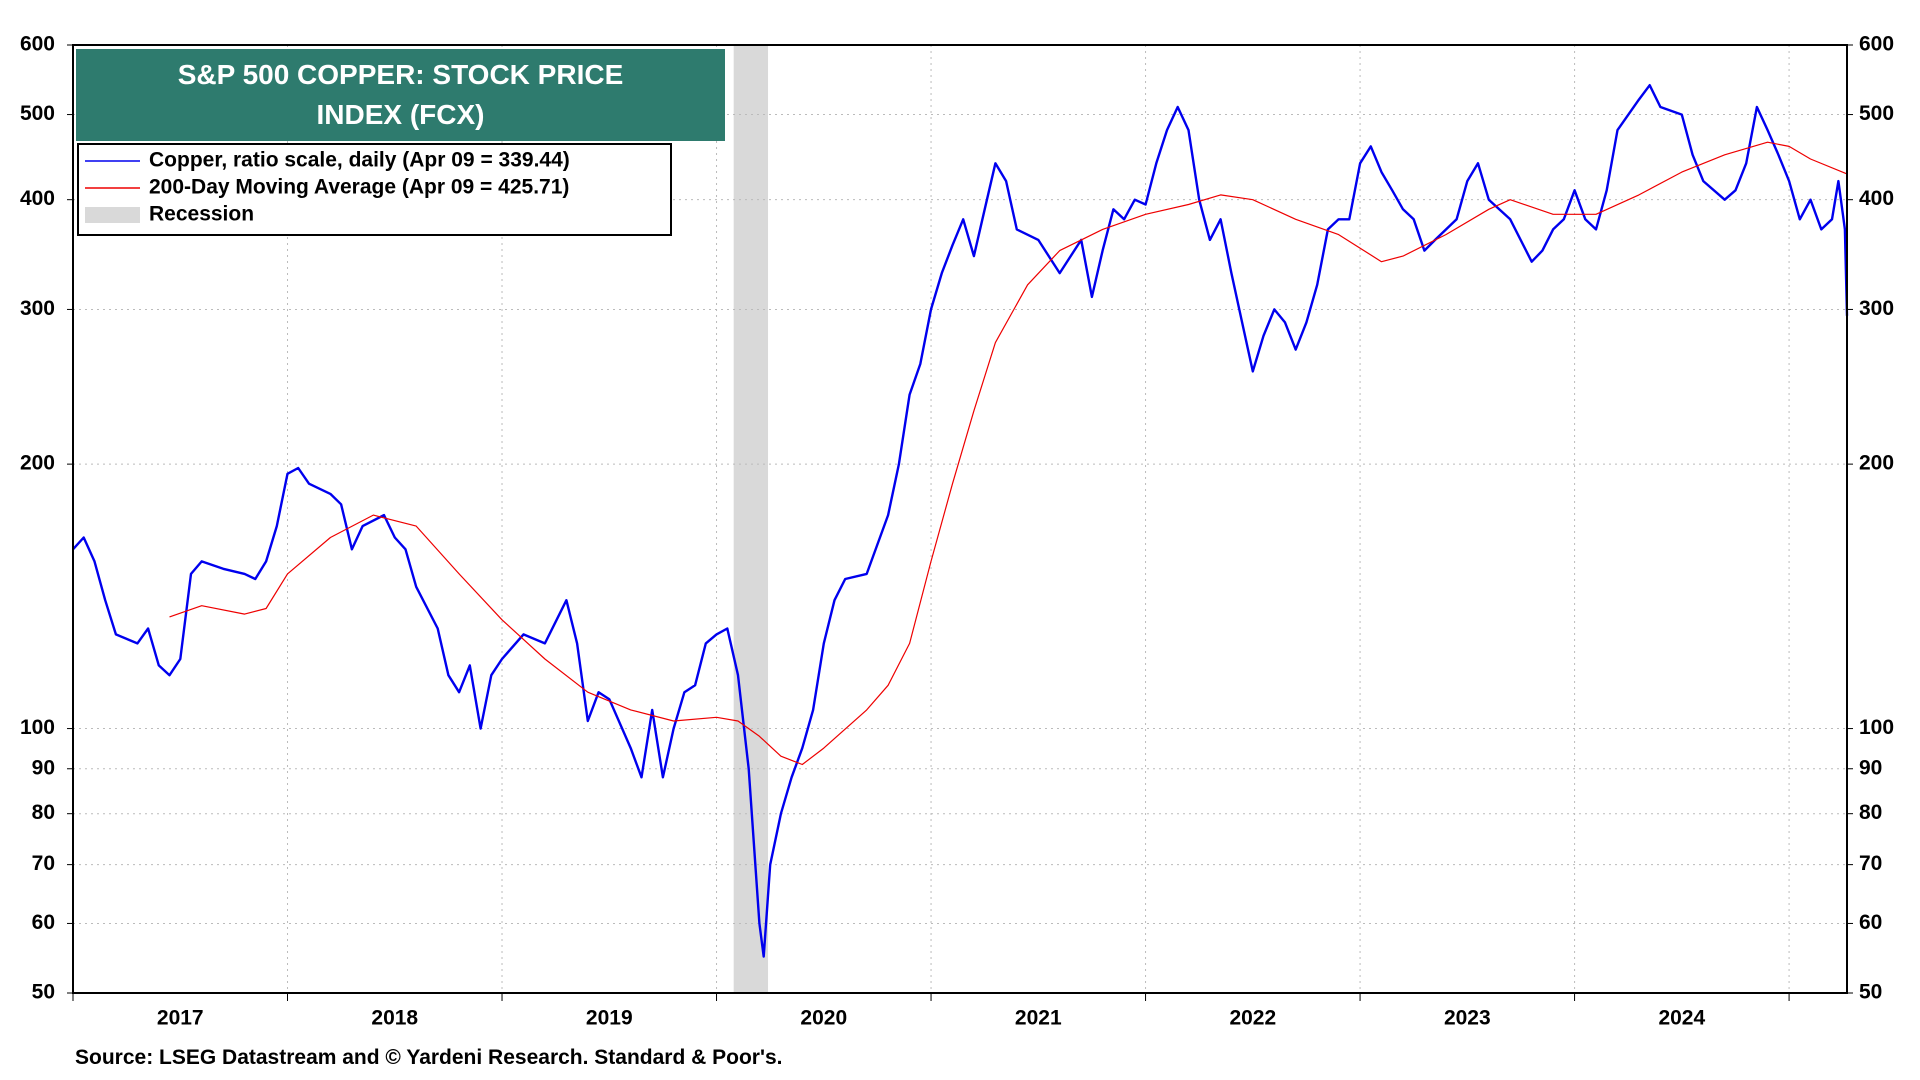  I want to click on y2-tick-label: 90, so click(1870, 767).